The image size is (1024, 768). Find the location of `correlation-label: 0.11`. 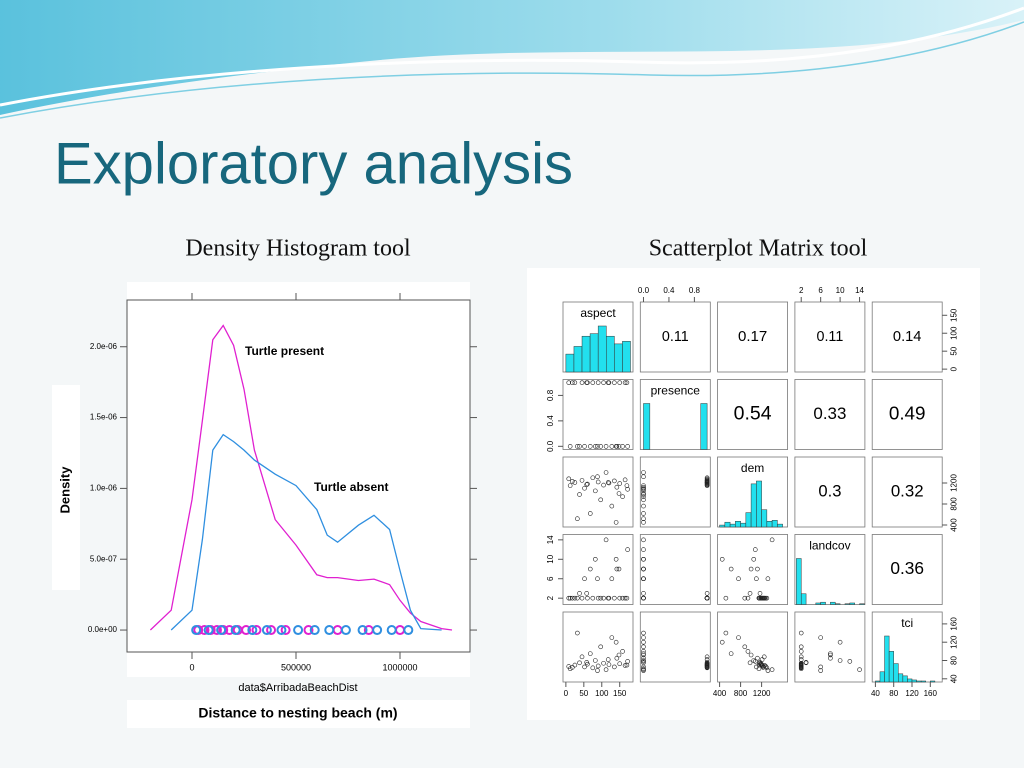

correlation-label: 0.11 is located at coordinates (675, 337).